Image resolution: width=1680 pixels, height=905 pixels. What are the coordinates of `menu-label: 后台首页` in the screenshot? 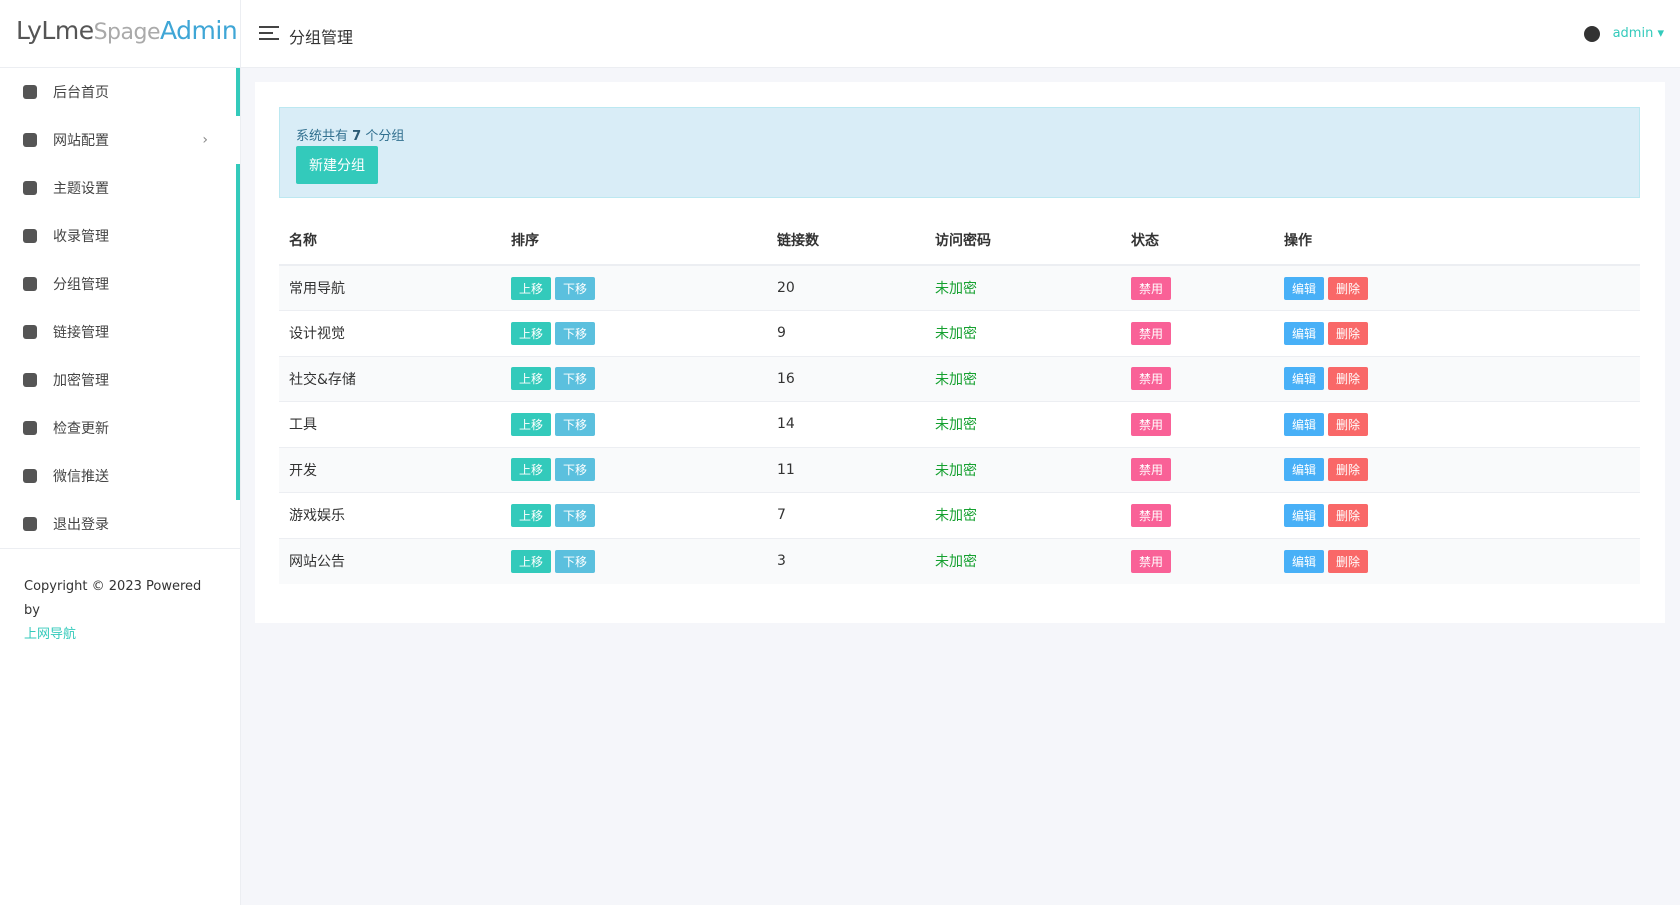 It's located at (81, 93).